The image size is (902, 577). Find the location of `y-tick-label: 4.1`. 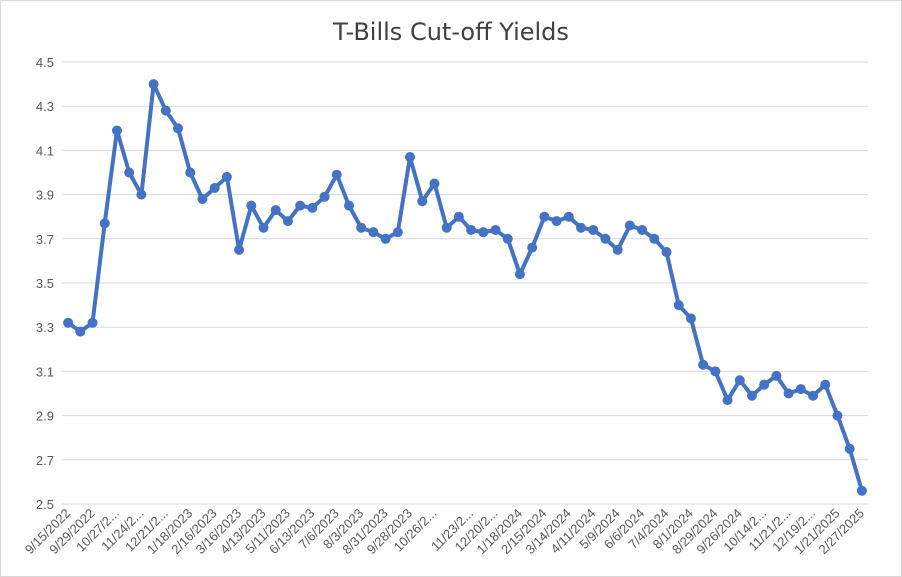

y-tick-label: 4.1 is located at coordinates (45, 150).